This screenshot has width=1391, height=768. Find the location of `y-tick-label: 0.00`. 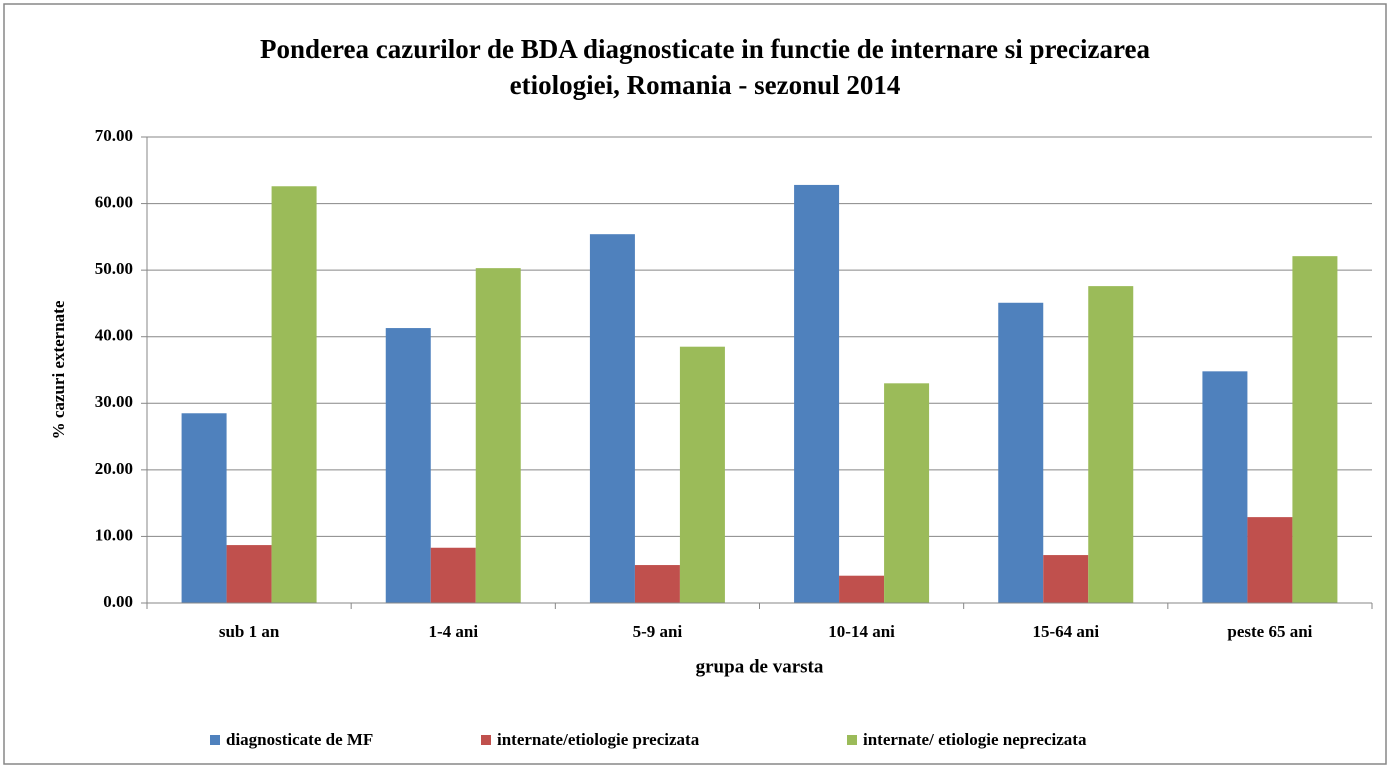

y-tick-label: 0.00 is located at coordinates (118, 601).